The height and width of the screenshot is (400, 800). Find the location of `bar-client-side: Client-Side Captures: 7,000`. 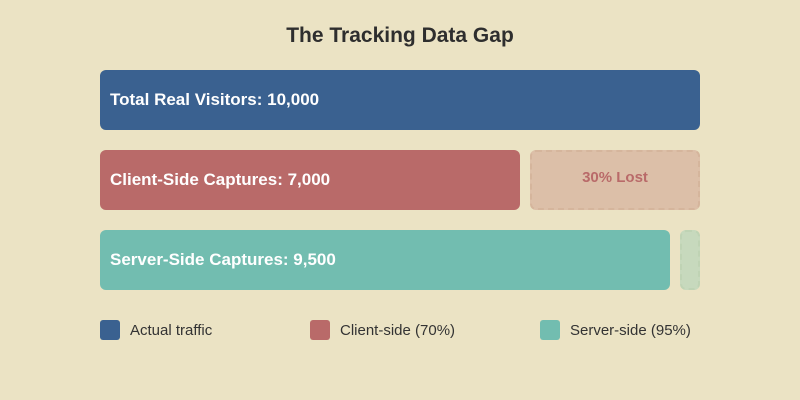

bar-client-side: Client-Side Captures: 7,000 is located at coordinates (310, 180).